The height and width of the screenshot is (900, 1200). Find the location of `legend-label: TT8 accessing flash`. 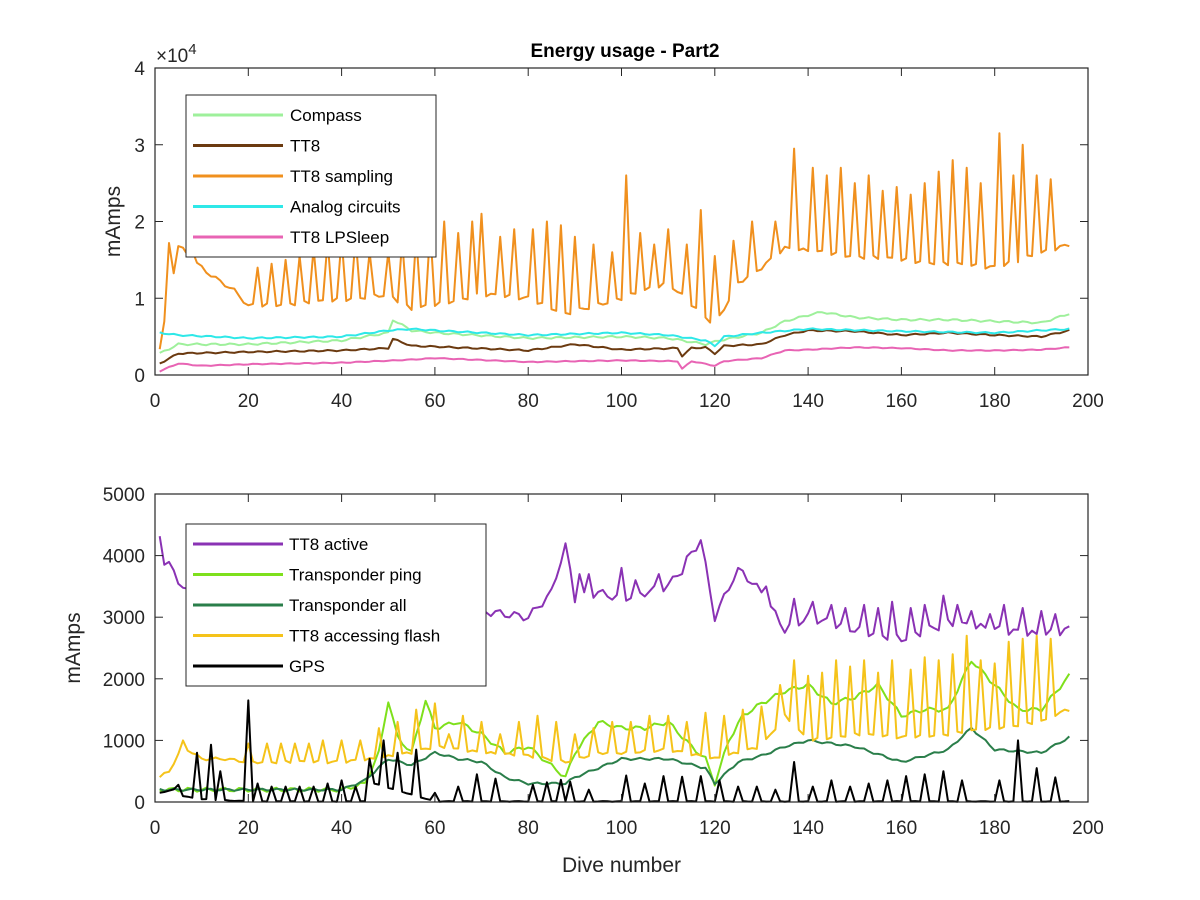

legend-label: TT8 accessing flash is located at coordinates (364, 636).